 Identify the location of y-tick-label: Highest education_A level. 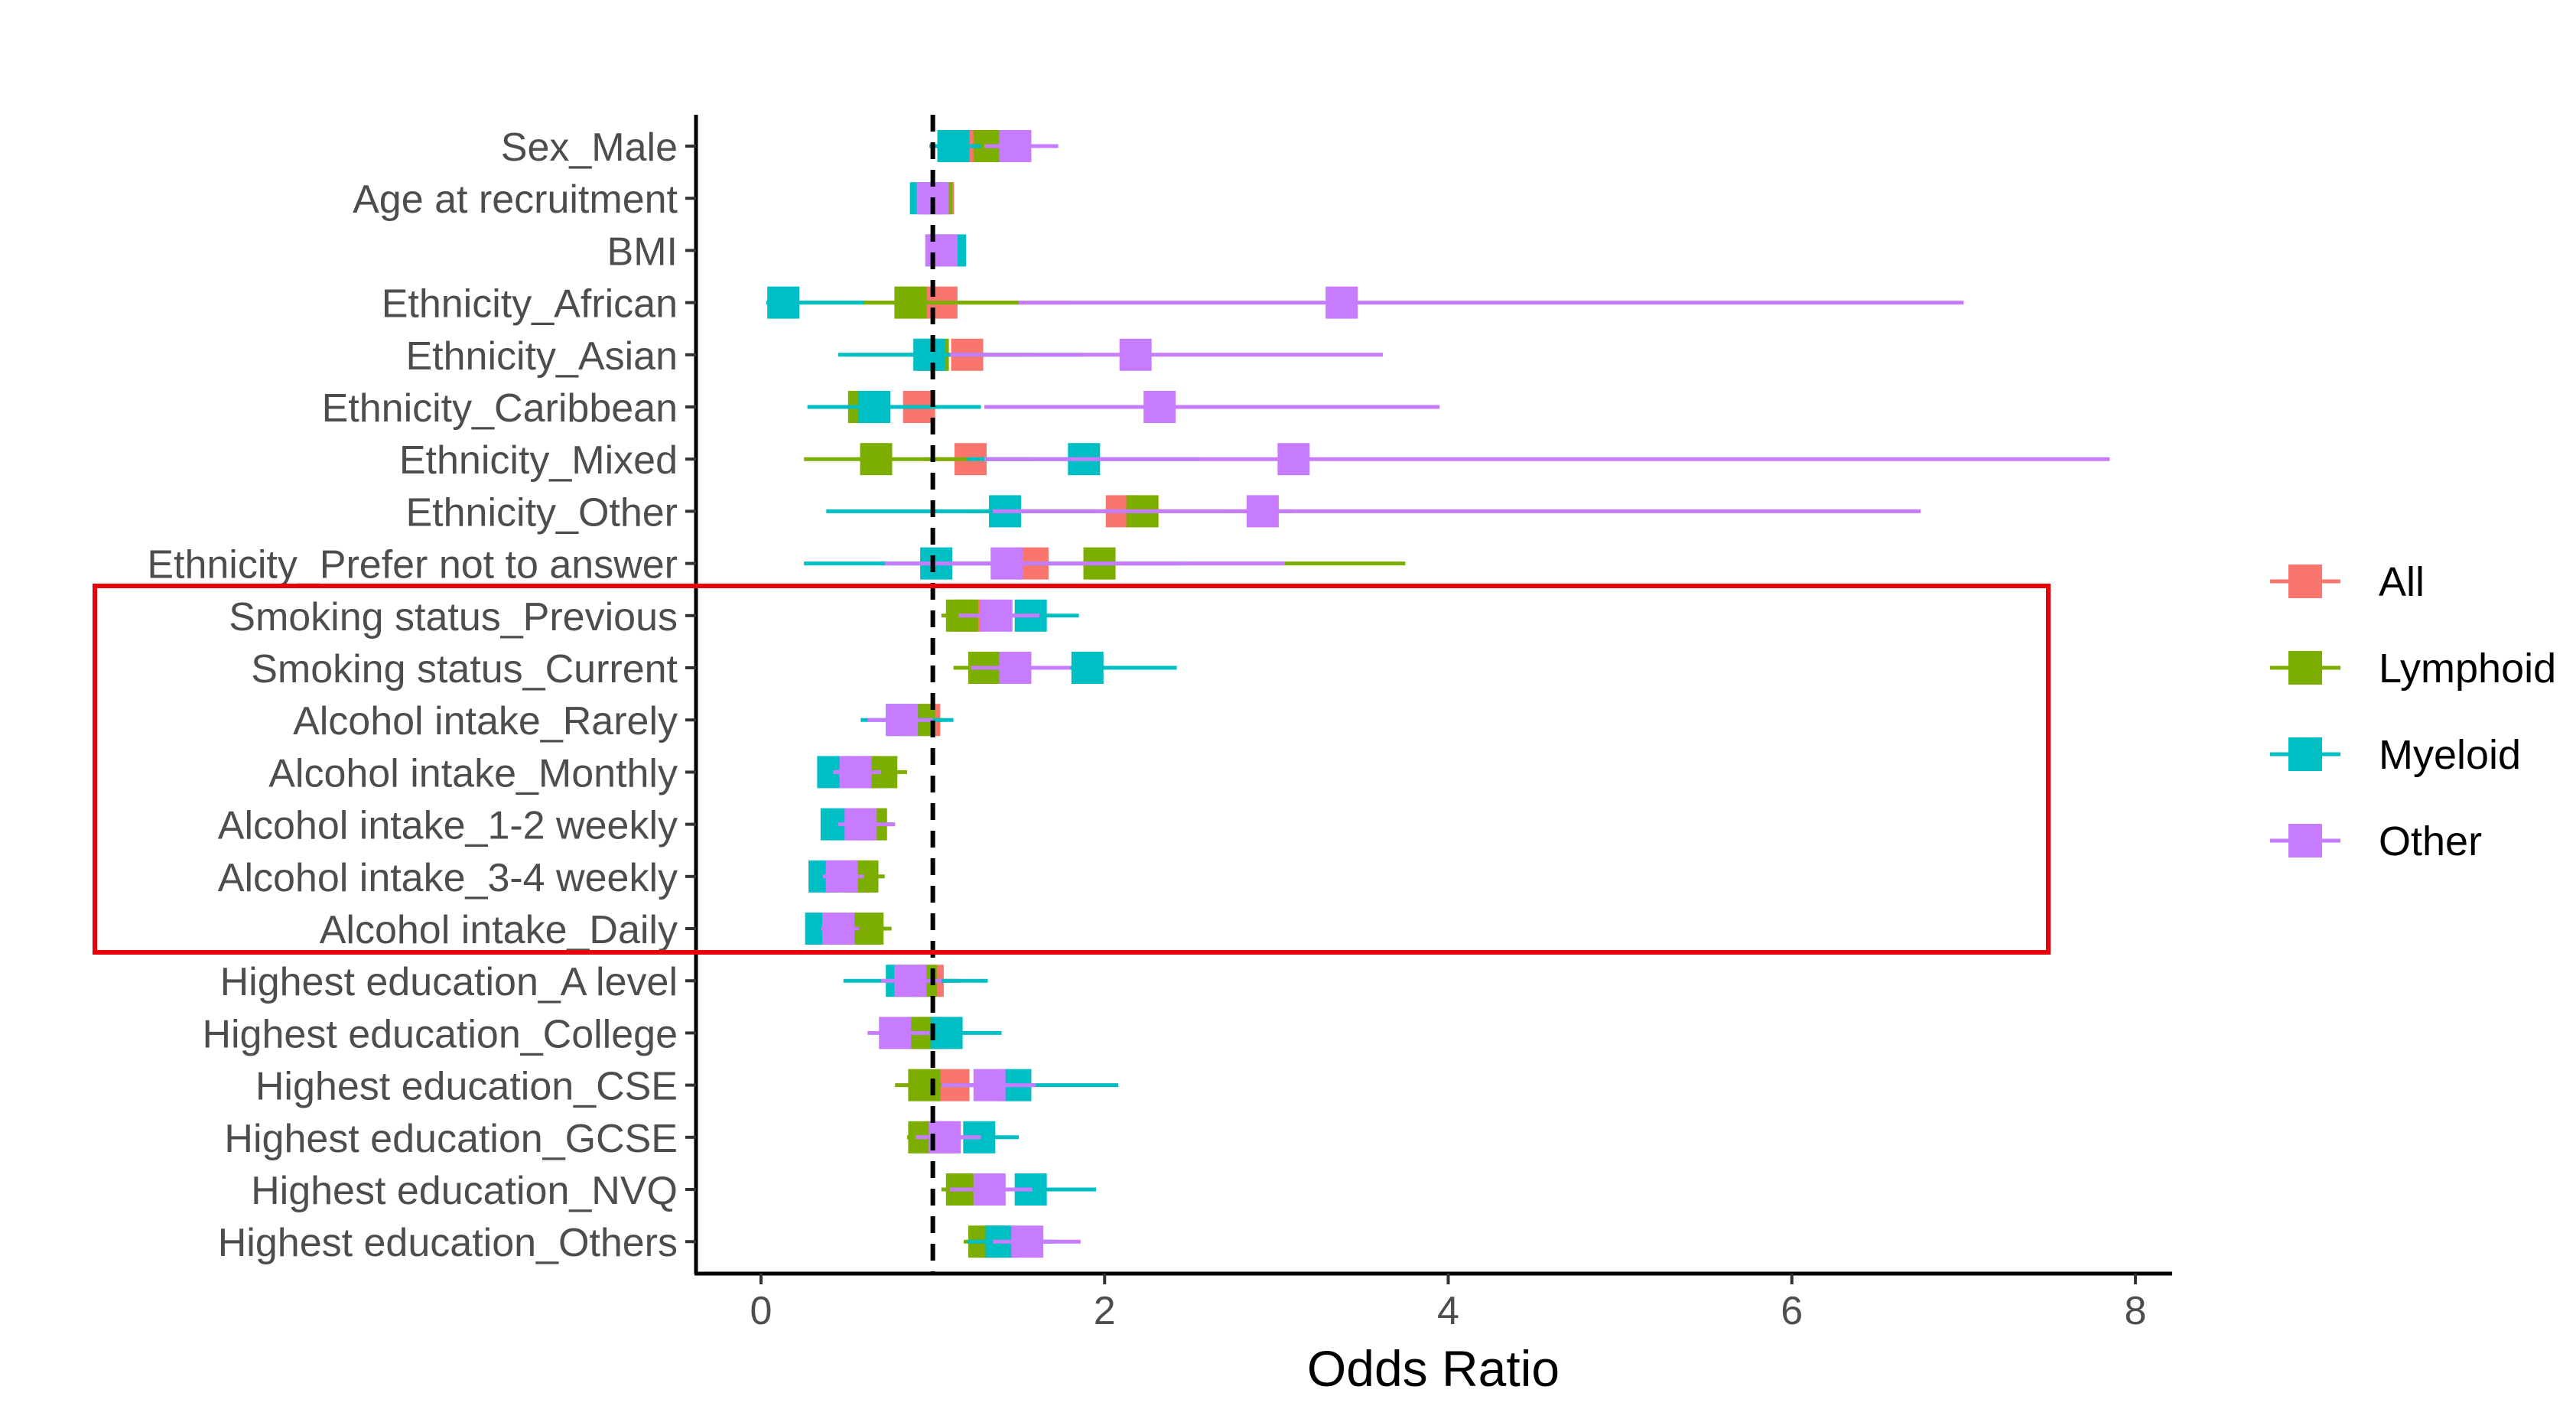
(449, 982).